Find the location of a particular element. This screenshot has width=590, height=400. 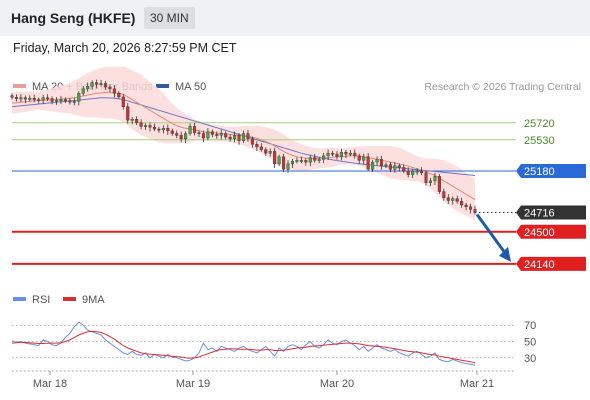

x-label: Mar 18 is located at coordinates (50, 384).